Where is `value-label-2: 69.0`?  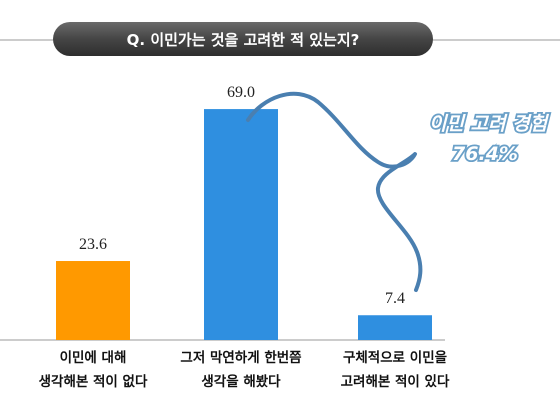 value-label-2: 69.0 is located at coordinates (241, 92).